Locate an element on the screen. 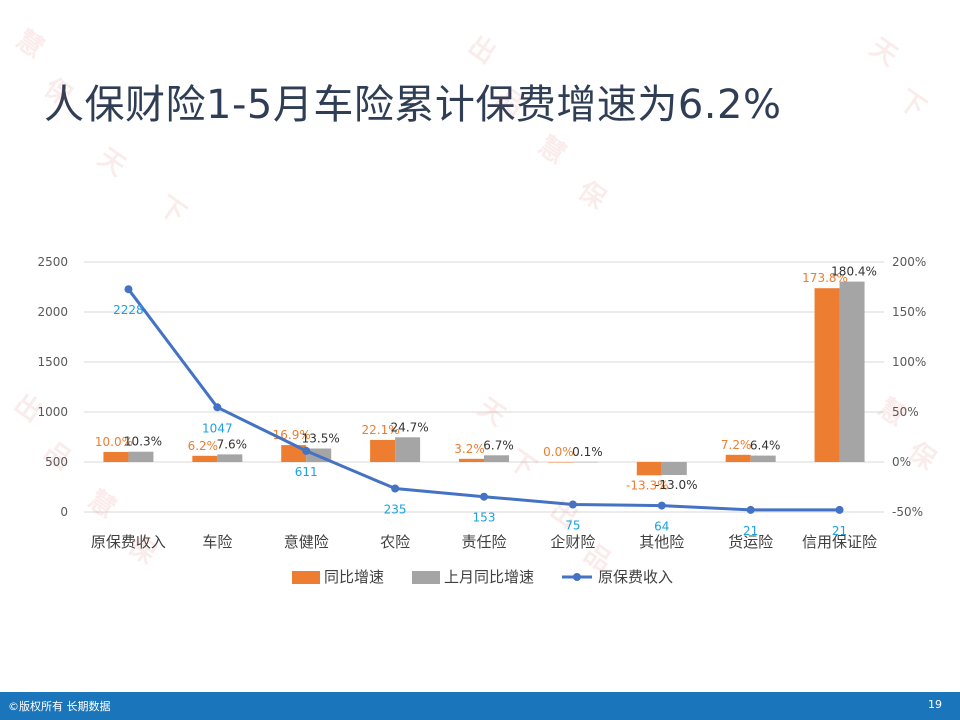 The image size is (960, 720). bar-data-label: 24.7% is located at coordinates (410, 427).